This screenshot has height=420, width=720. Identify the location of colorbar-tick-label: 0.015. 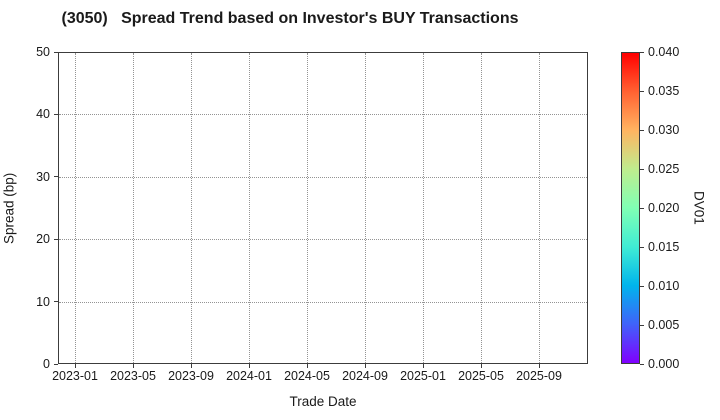
(664, 247).